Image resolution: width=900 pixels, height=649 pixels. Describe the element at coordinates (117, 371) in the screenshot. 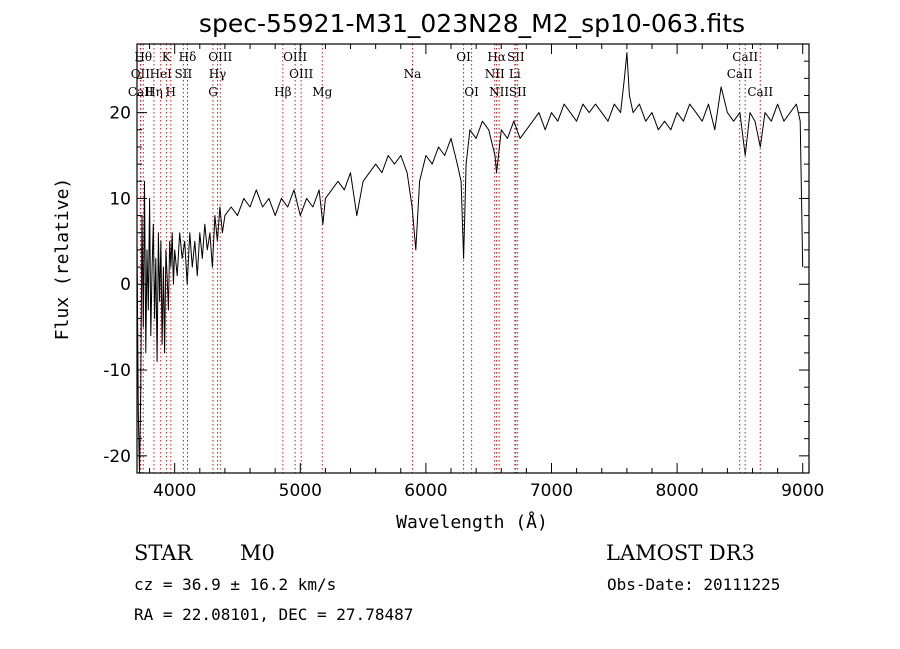

I see `y-tick-label: -10` at that location.